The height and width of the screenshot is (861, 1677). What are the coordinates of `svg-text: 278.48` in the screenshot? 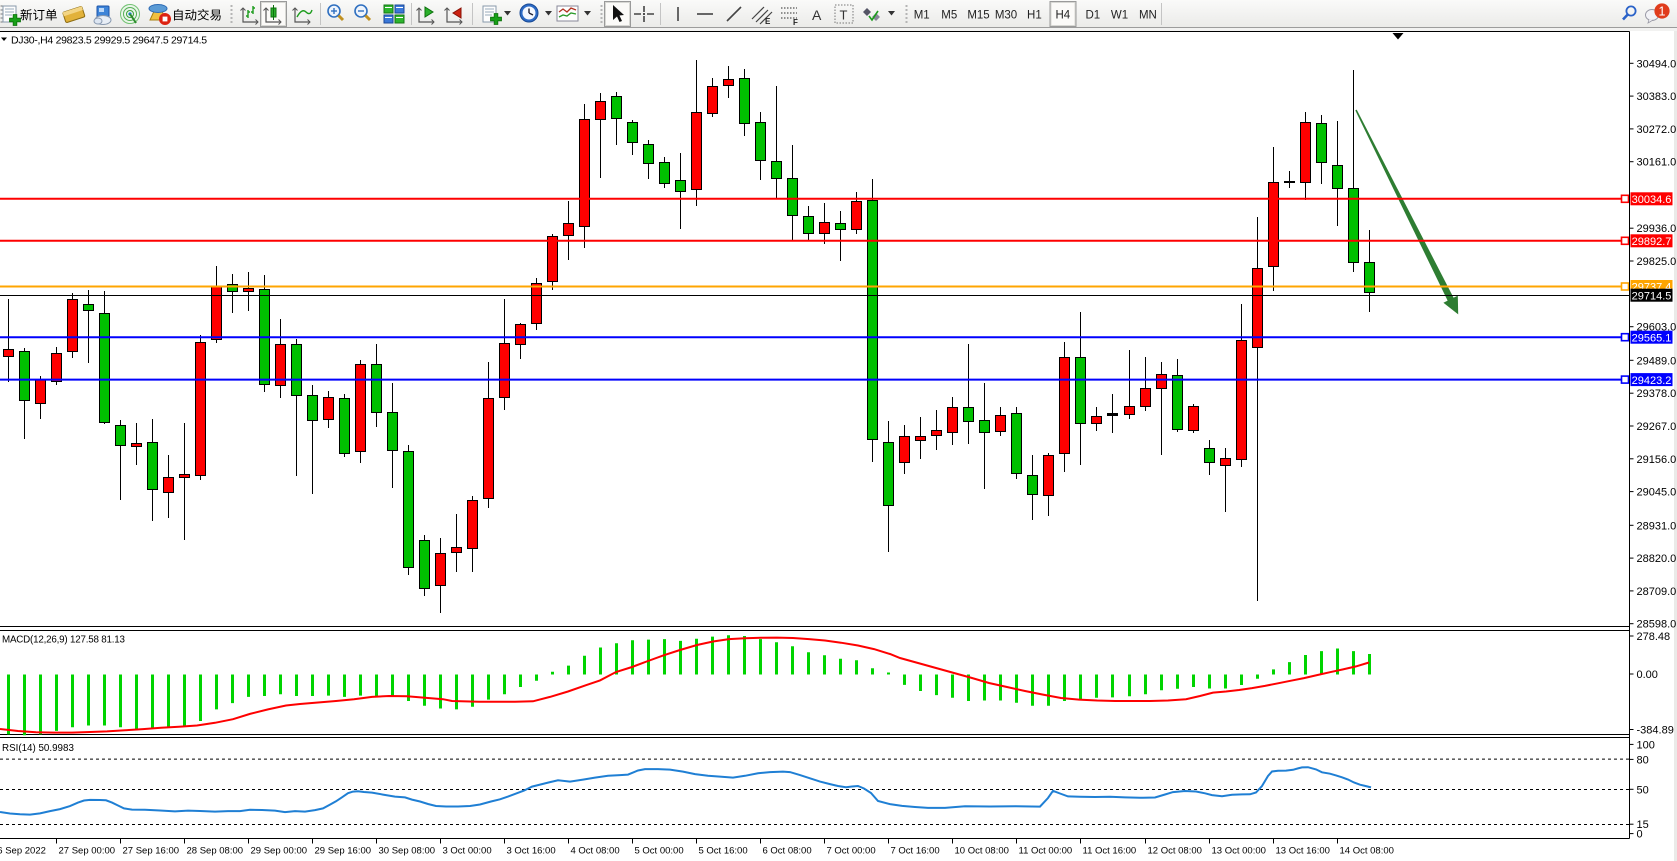 It's located at (1654, 637).